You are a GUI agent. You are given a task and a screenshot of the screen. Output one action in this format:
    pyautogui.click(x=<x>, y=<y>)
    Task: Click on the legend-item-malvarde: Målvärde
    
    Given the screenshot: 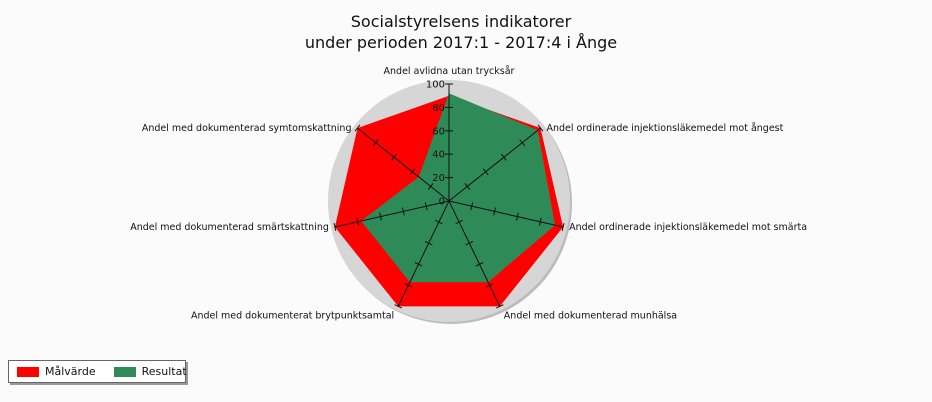 What is the action you would take?
    pyautogui.click(x=56, y=371)
    